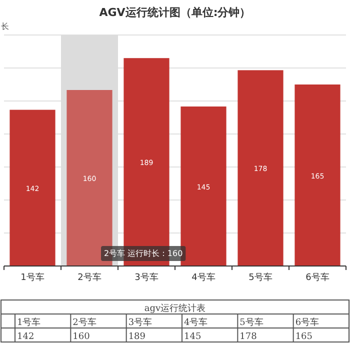 This screenshot has width=350, height=350. Describe the element at coordinates (318, 277) in the screenshot. I see `x-tick-label: 6号车` at that location.